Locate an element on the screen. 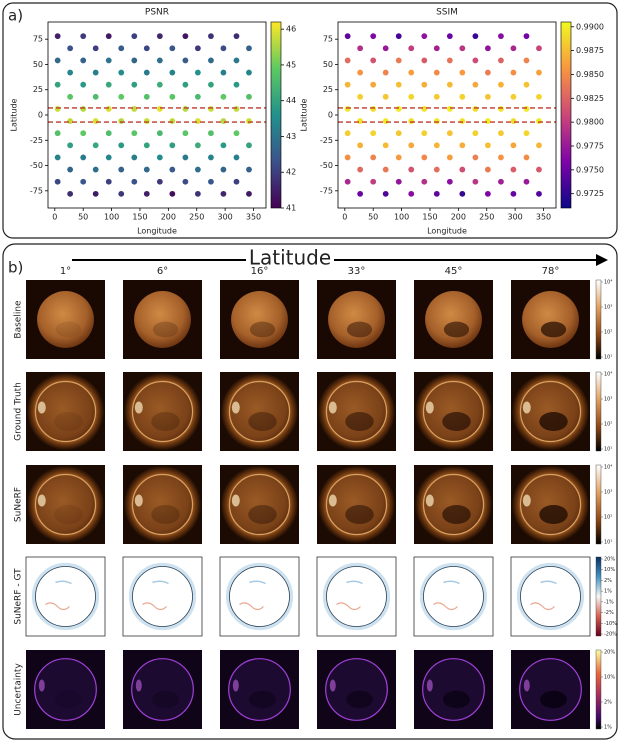  colorbar is located at coordinates (598, 596).